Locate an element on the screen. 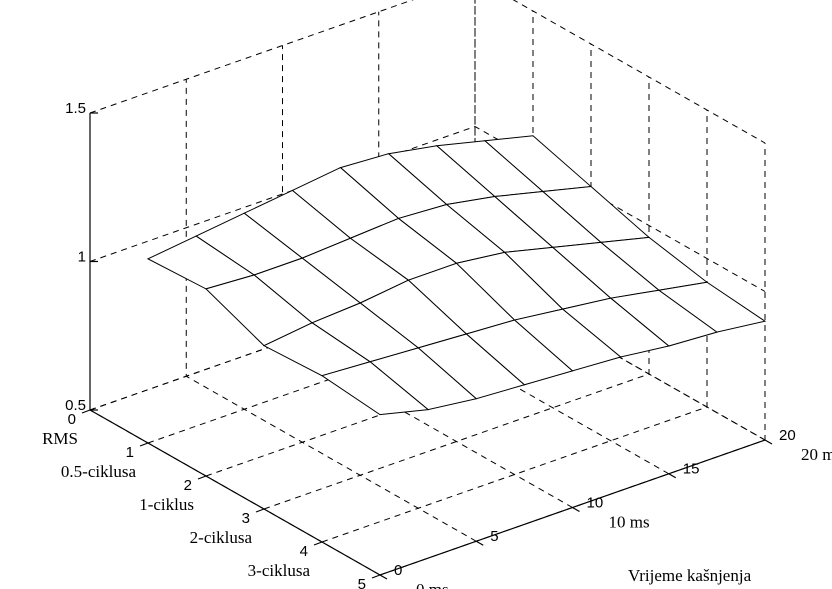 Image resolution: width=832 pixels, height=589 pixels. y-category-label: 0 ms is located at coordinates (432, 584).